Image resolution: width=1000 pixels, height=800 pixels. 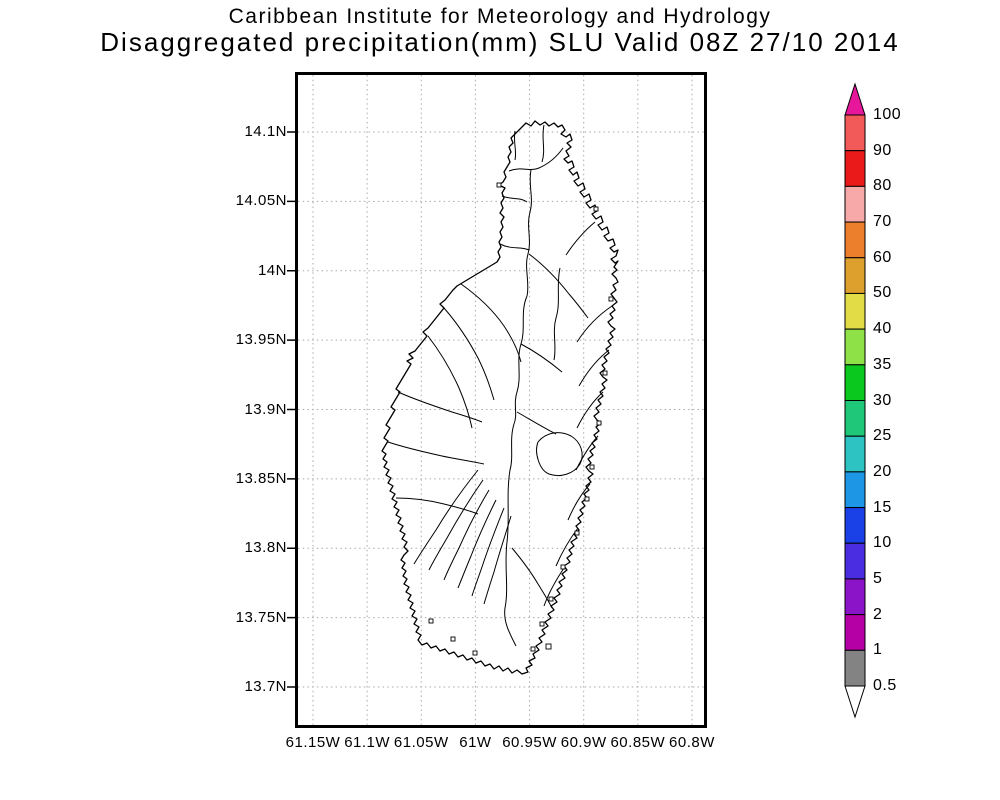 I want to click on colorbar-label: 15, so click(x=882, y=507).